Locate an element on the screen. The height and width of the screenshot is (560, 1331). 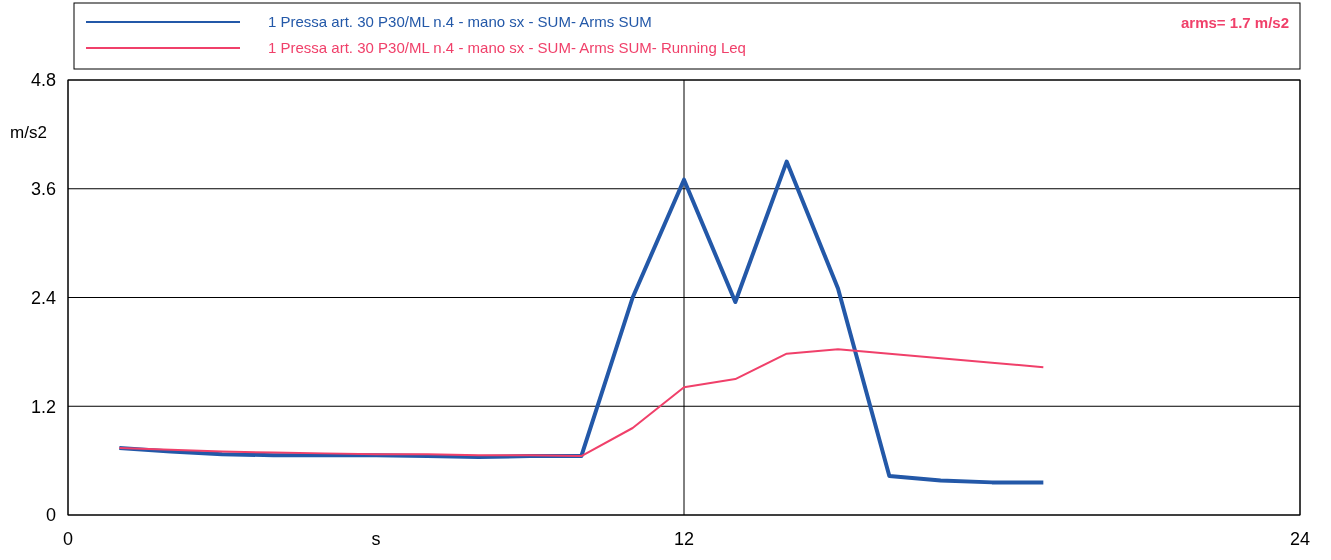
x-tick-label: 12 is located at coordinates (684, 539).